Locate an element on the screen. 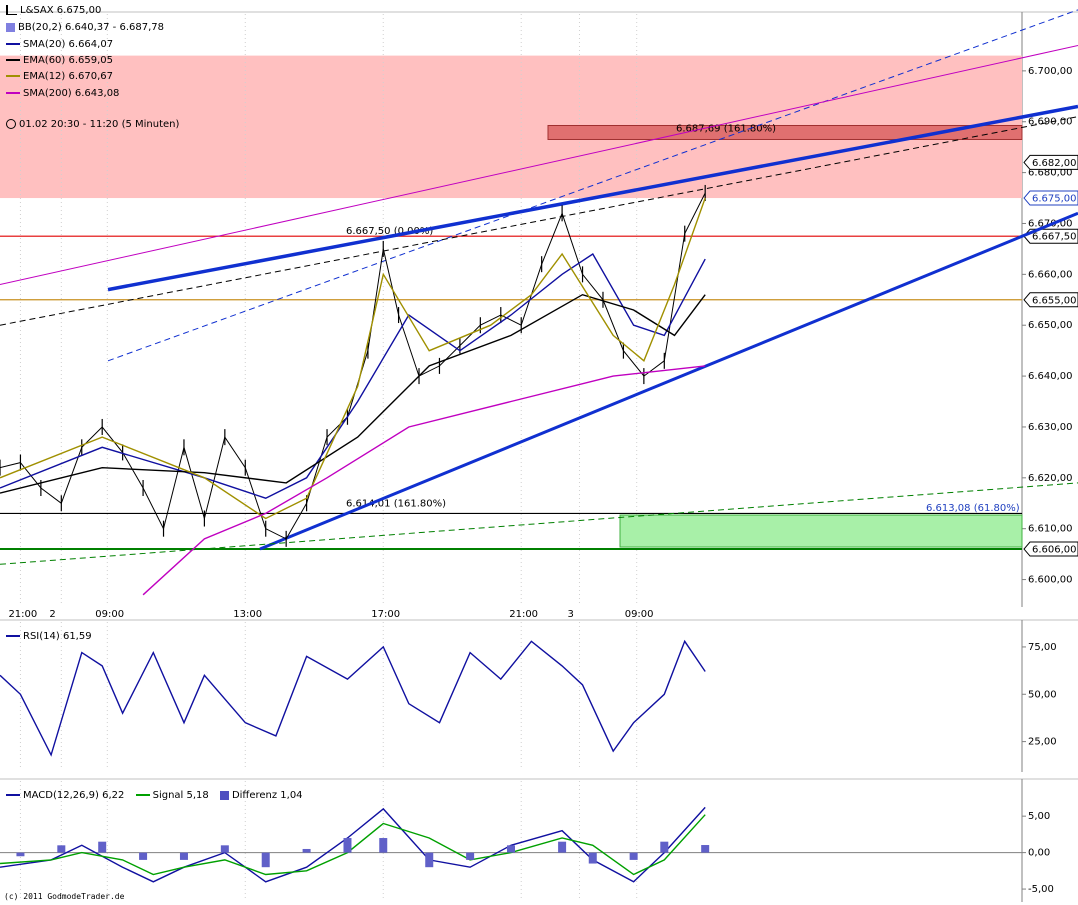 The width and height of the screenshot is (1078, 905). price-marker-label: 6.667,50 is located at coordinates (1054, 237).